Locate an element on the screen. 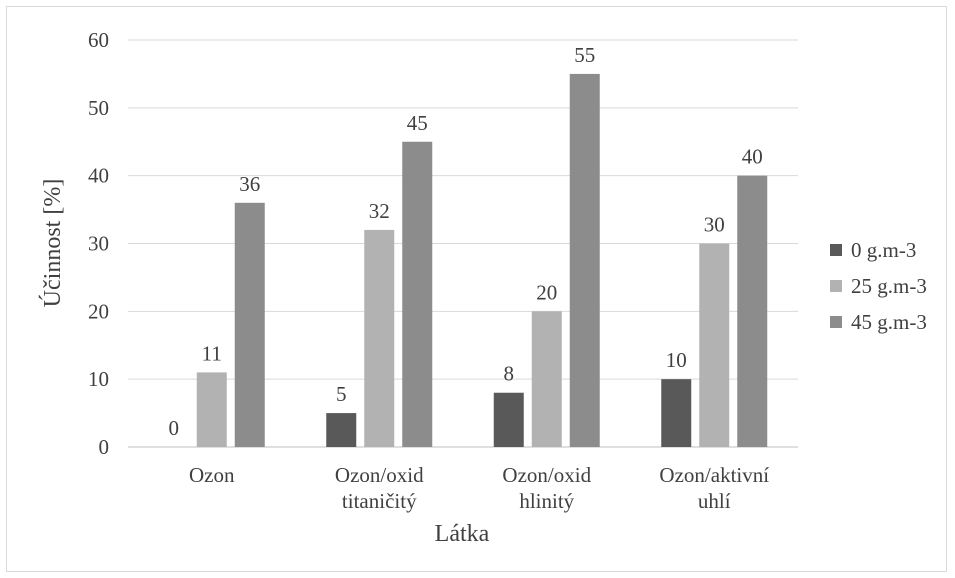  category-label: Ozon/aktivní uhlí is located at coordinates (714, 488).